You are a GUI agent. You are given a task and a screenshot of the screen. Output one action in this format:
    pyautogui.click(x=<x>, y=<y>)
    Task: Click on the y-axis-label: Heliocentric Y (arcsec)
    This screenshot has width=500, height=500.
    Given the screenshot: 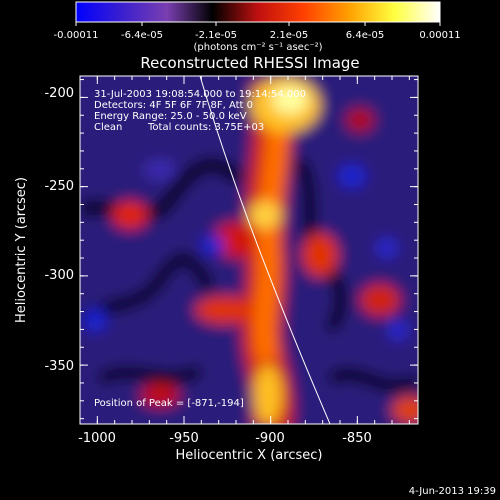 What is the action you would take?
    pyautogui.click(x=21, y=250)
    